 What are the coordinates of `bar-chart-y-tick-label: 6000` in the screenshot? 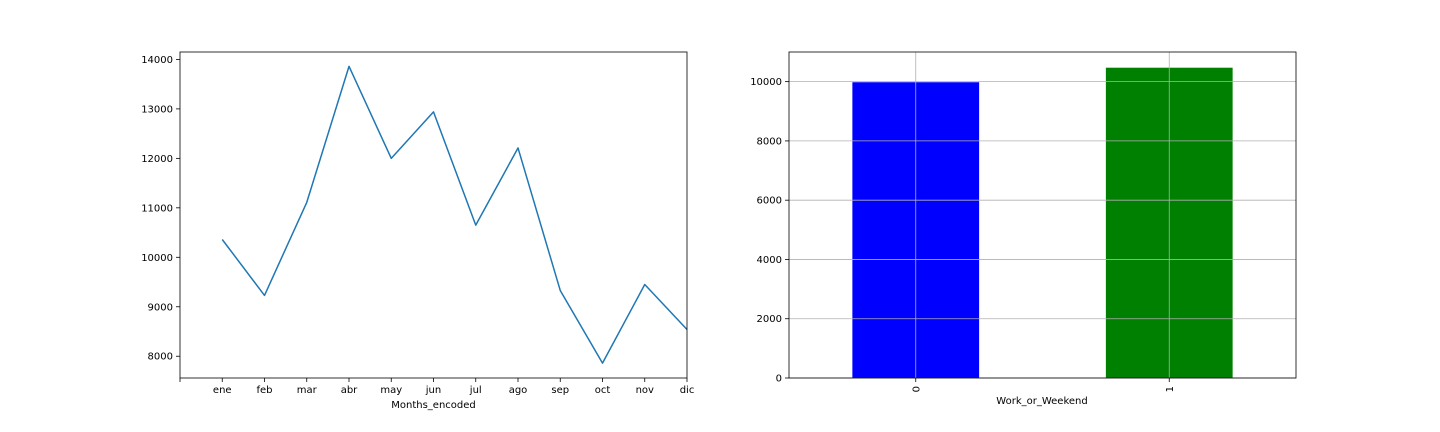 It's located at (769, 201).